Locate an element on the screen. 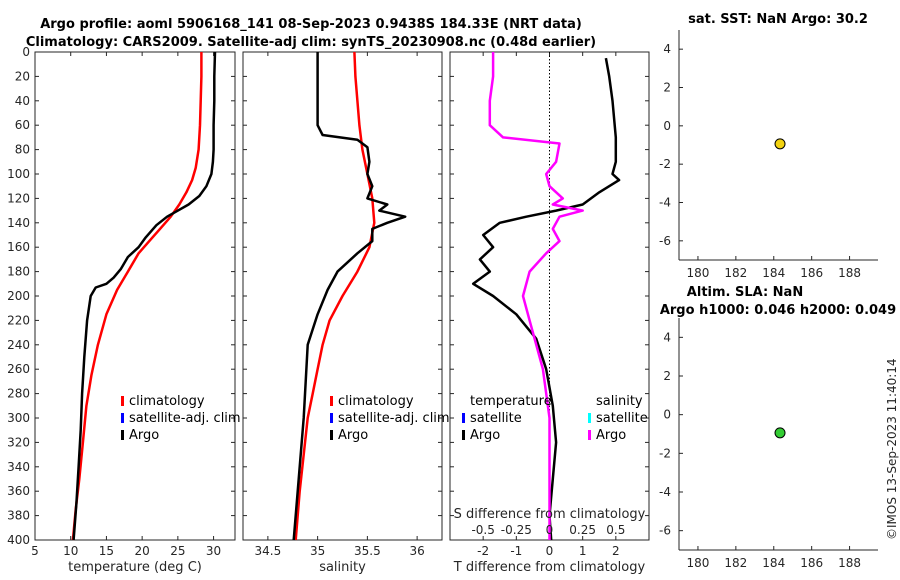 The width and height of the screenshot is (900, 580). salinity-legend-2-label: Argo is located at coordinates (353, 435).